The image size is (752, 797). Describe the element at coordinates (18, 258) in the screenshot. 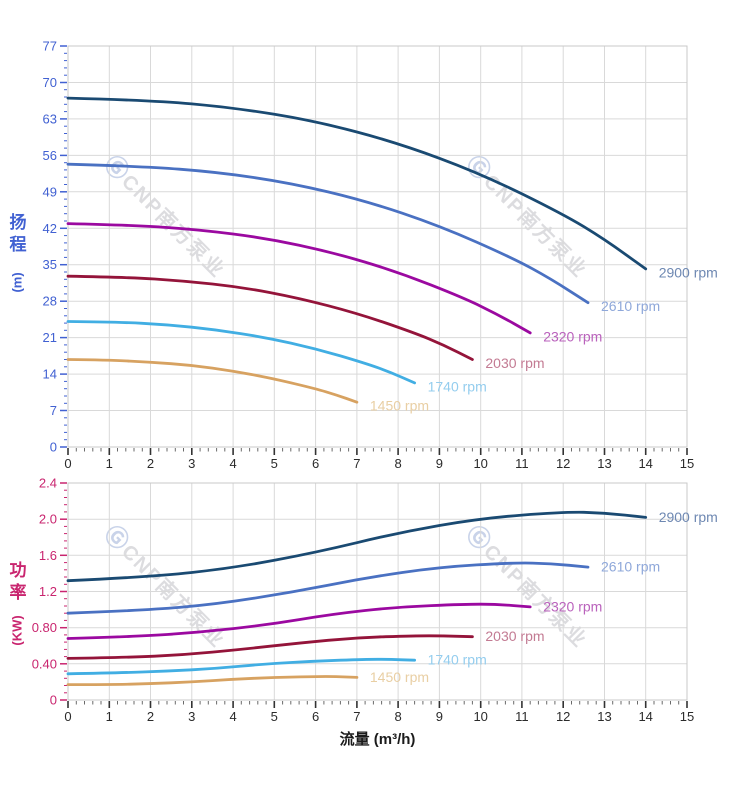

I see `head-axis-title: 扬 程 (m)` at that location.